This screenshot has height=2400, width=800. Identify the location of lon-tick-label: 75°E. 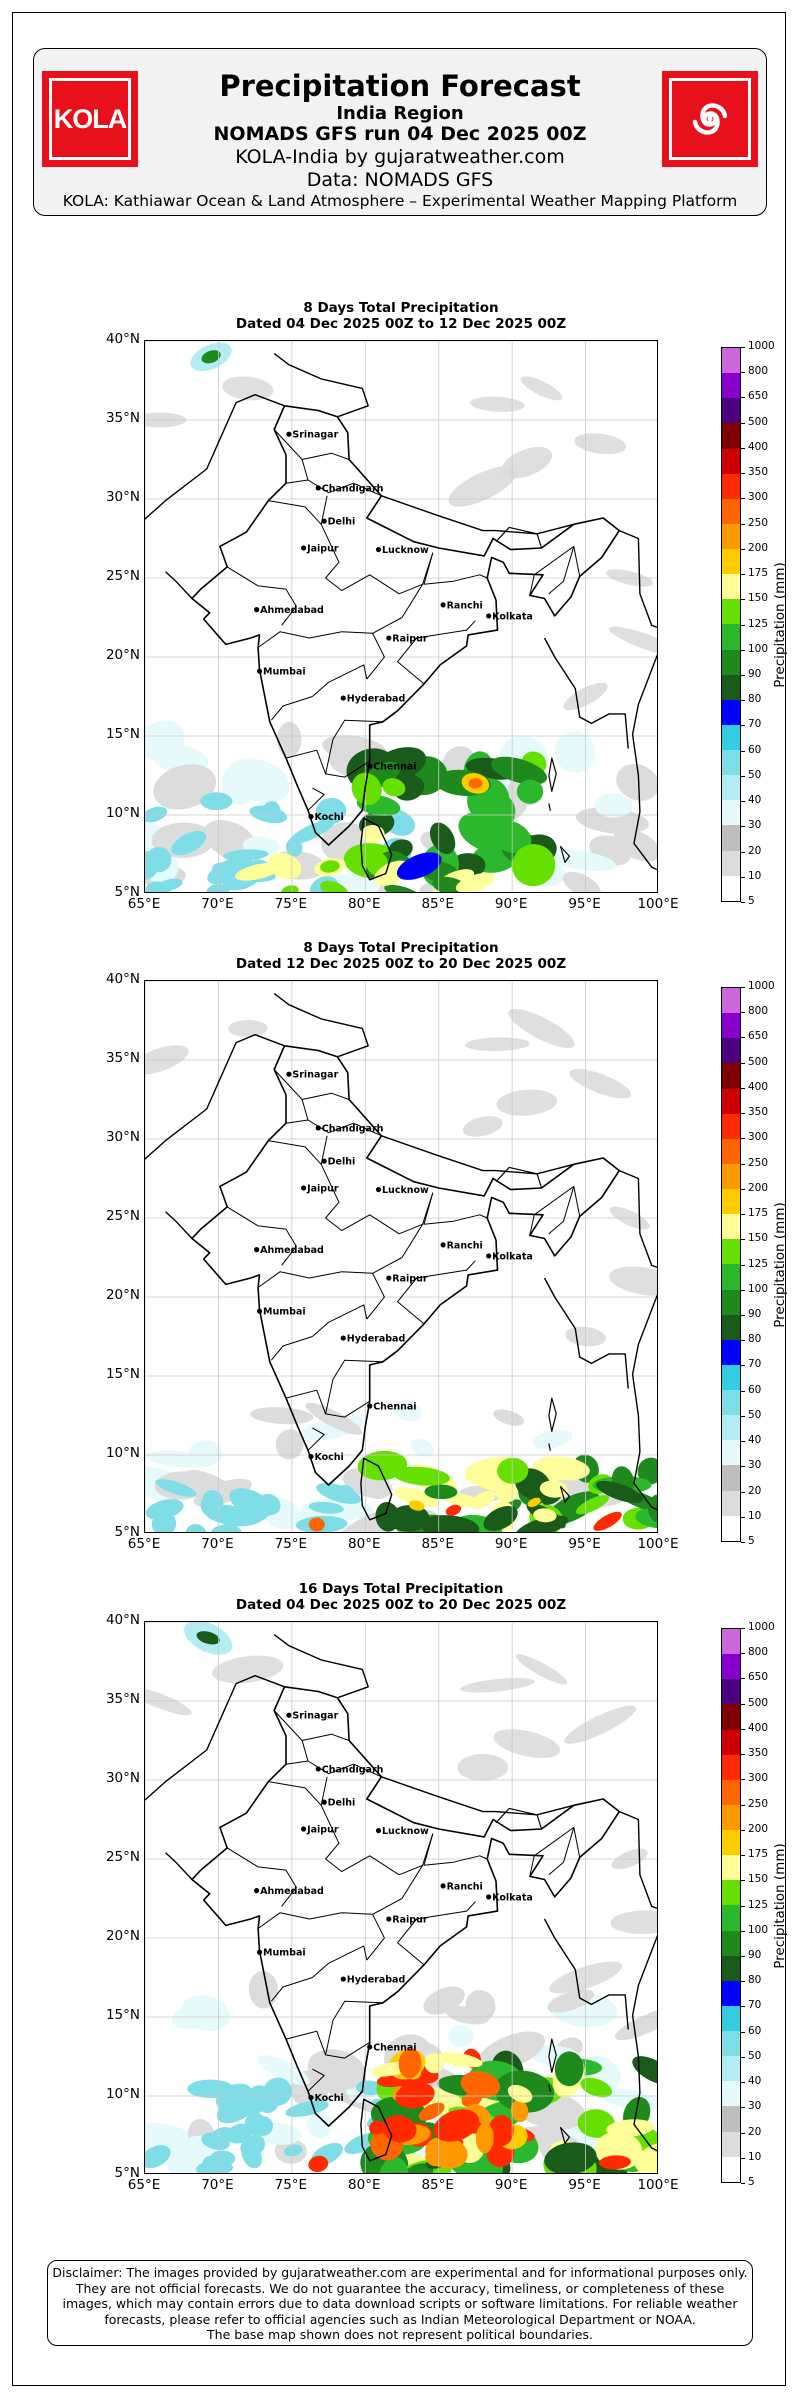
(291, 904).